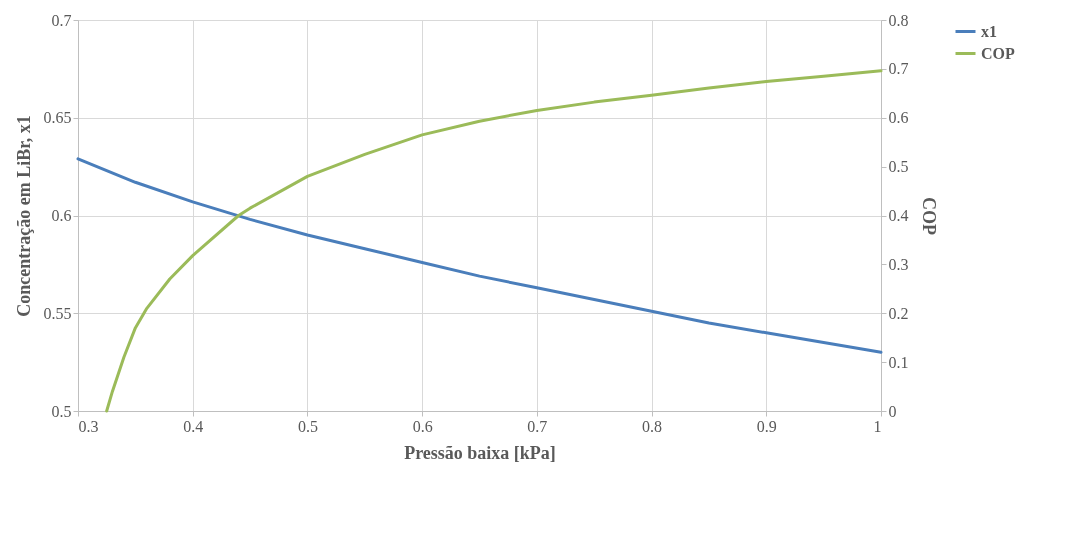 This screenshot has width=1078, height=545. I want to click on y2-tick-label: 0.8, so click(898, 20).